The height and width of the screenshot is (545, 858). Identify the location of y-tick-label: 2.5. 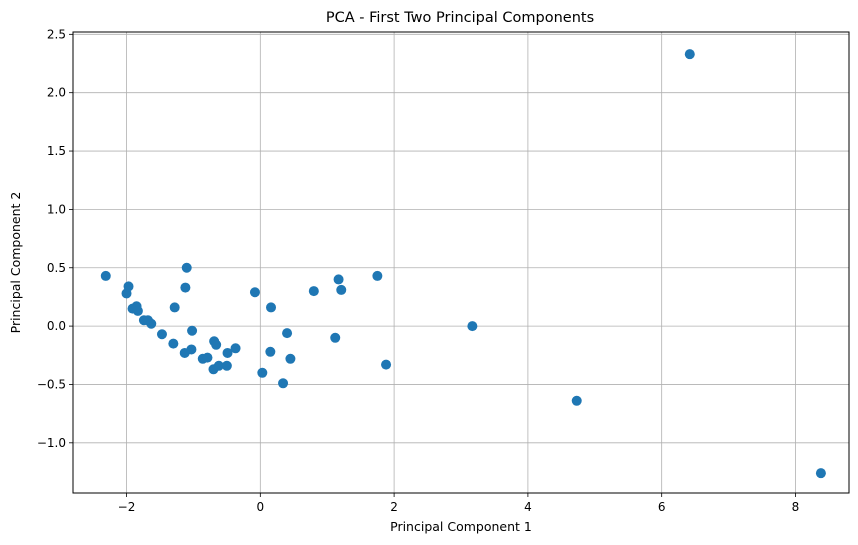
(56, 34).